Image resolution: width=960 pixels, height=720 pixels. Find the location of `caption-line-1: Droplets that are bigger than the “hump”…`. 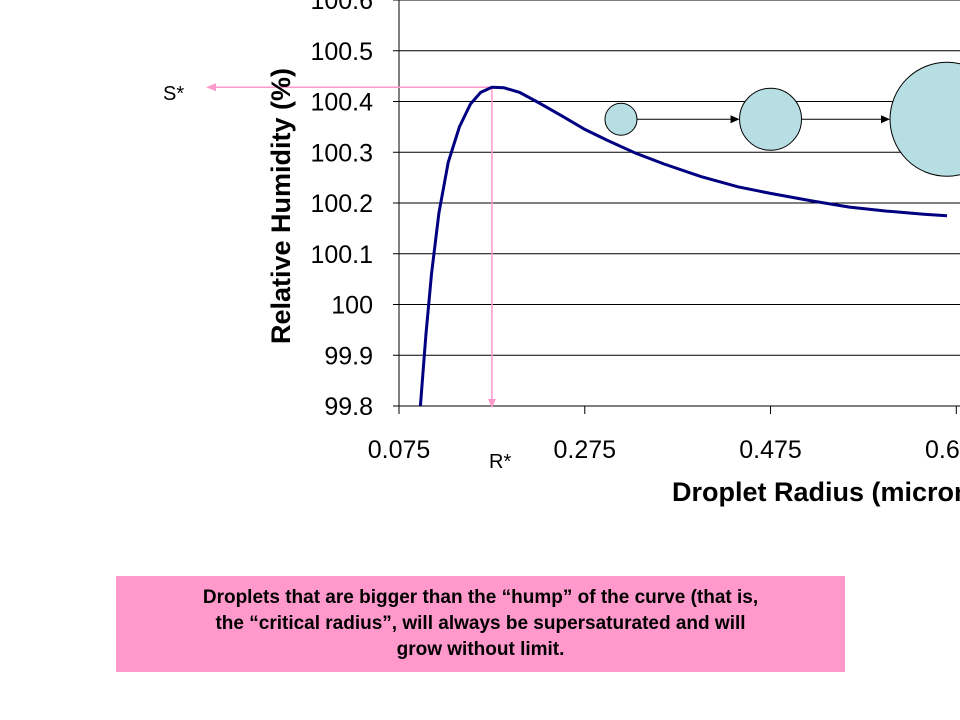

caption-line-1: Droplets that are bigger than the “hump”… is located at coordinates (480, 597).